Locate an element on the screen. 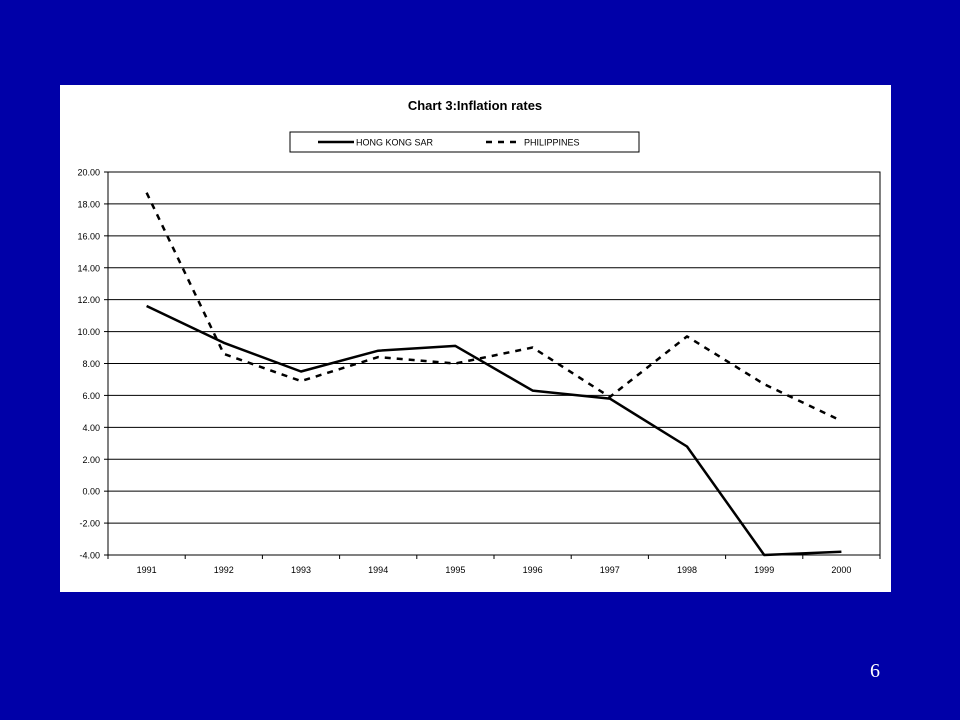 The image size is (960, 720). y-tick-label: 8.00 is located at coordinates (91, 364).